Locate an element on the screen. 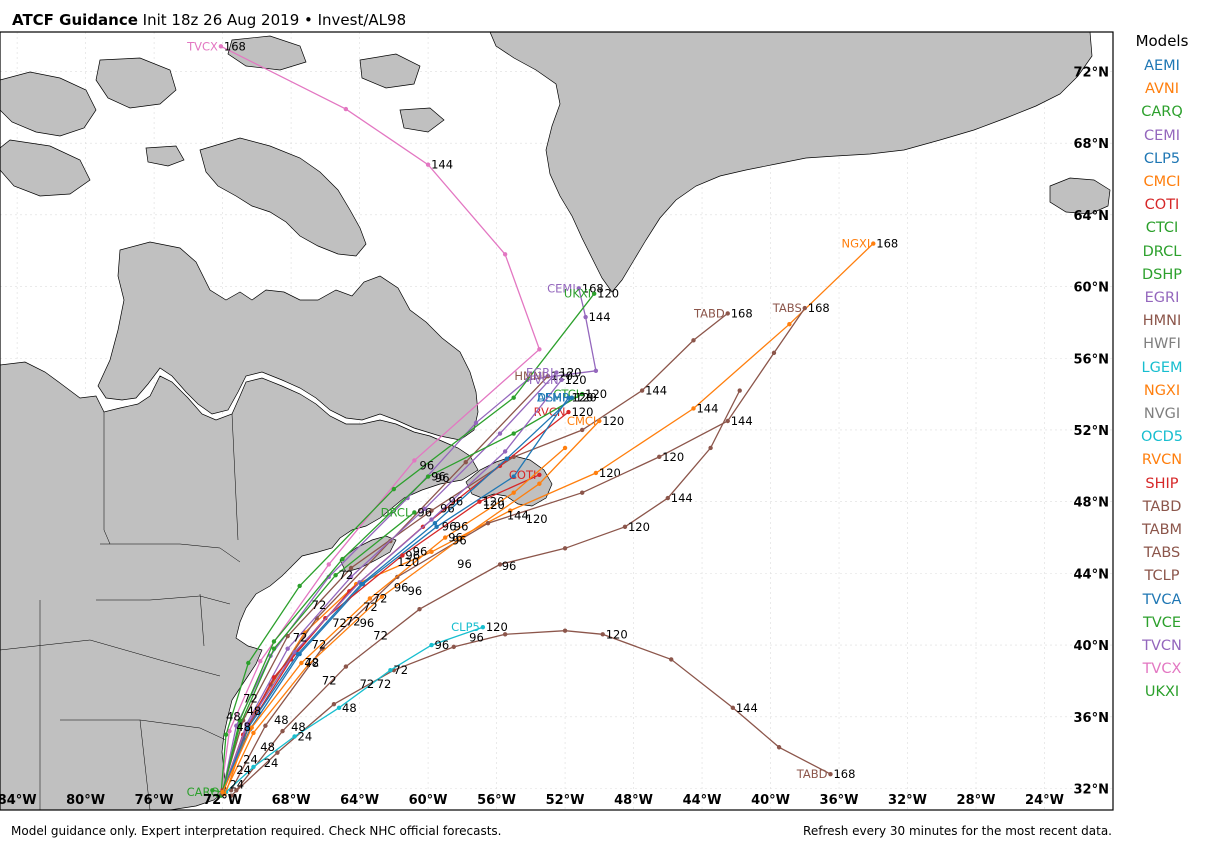  legend-item-ocd5: OCD5 is located at coordinates (1162, 437).